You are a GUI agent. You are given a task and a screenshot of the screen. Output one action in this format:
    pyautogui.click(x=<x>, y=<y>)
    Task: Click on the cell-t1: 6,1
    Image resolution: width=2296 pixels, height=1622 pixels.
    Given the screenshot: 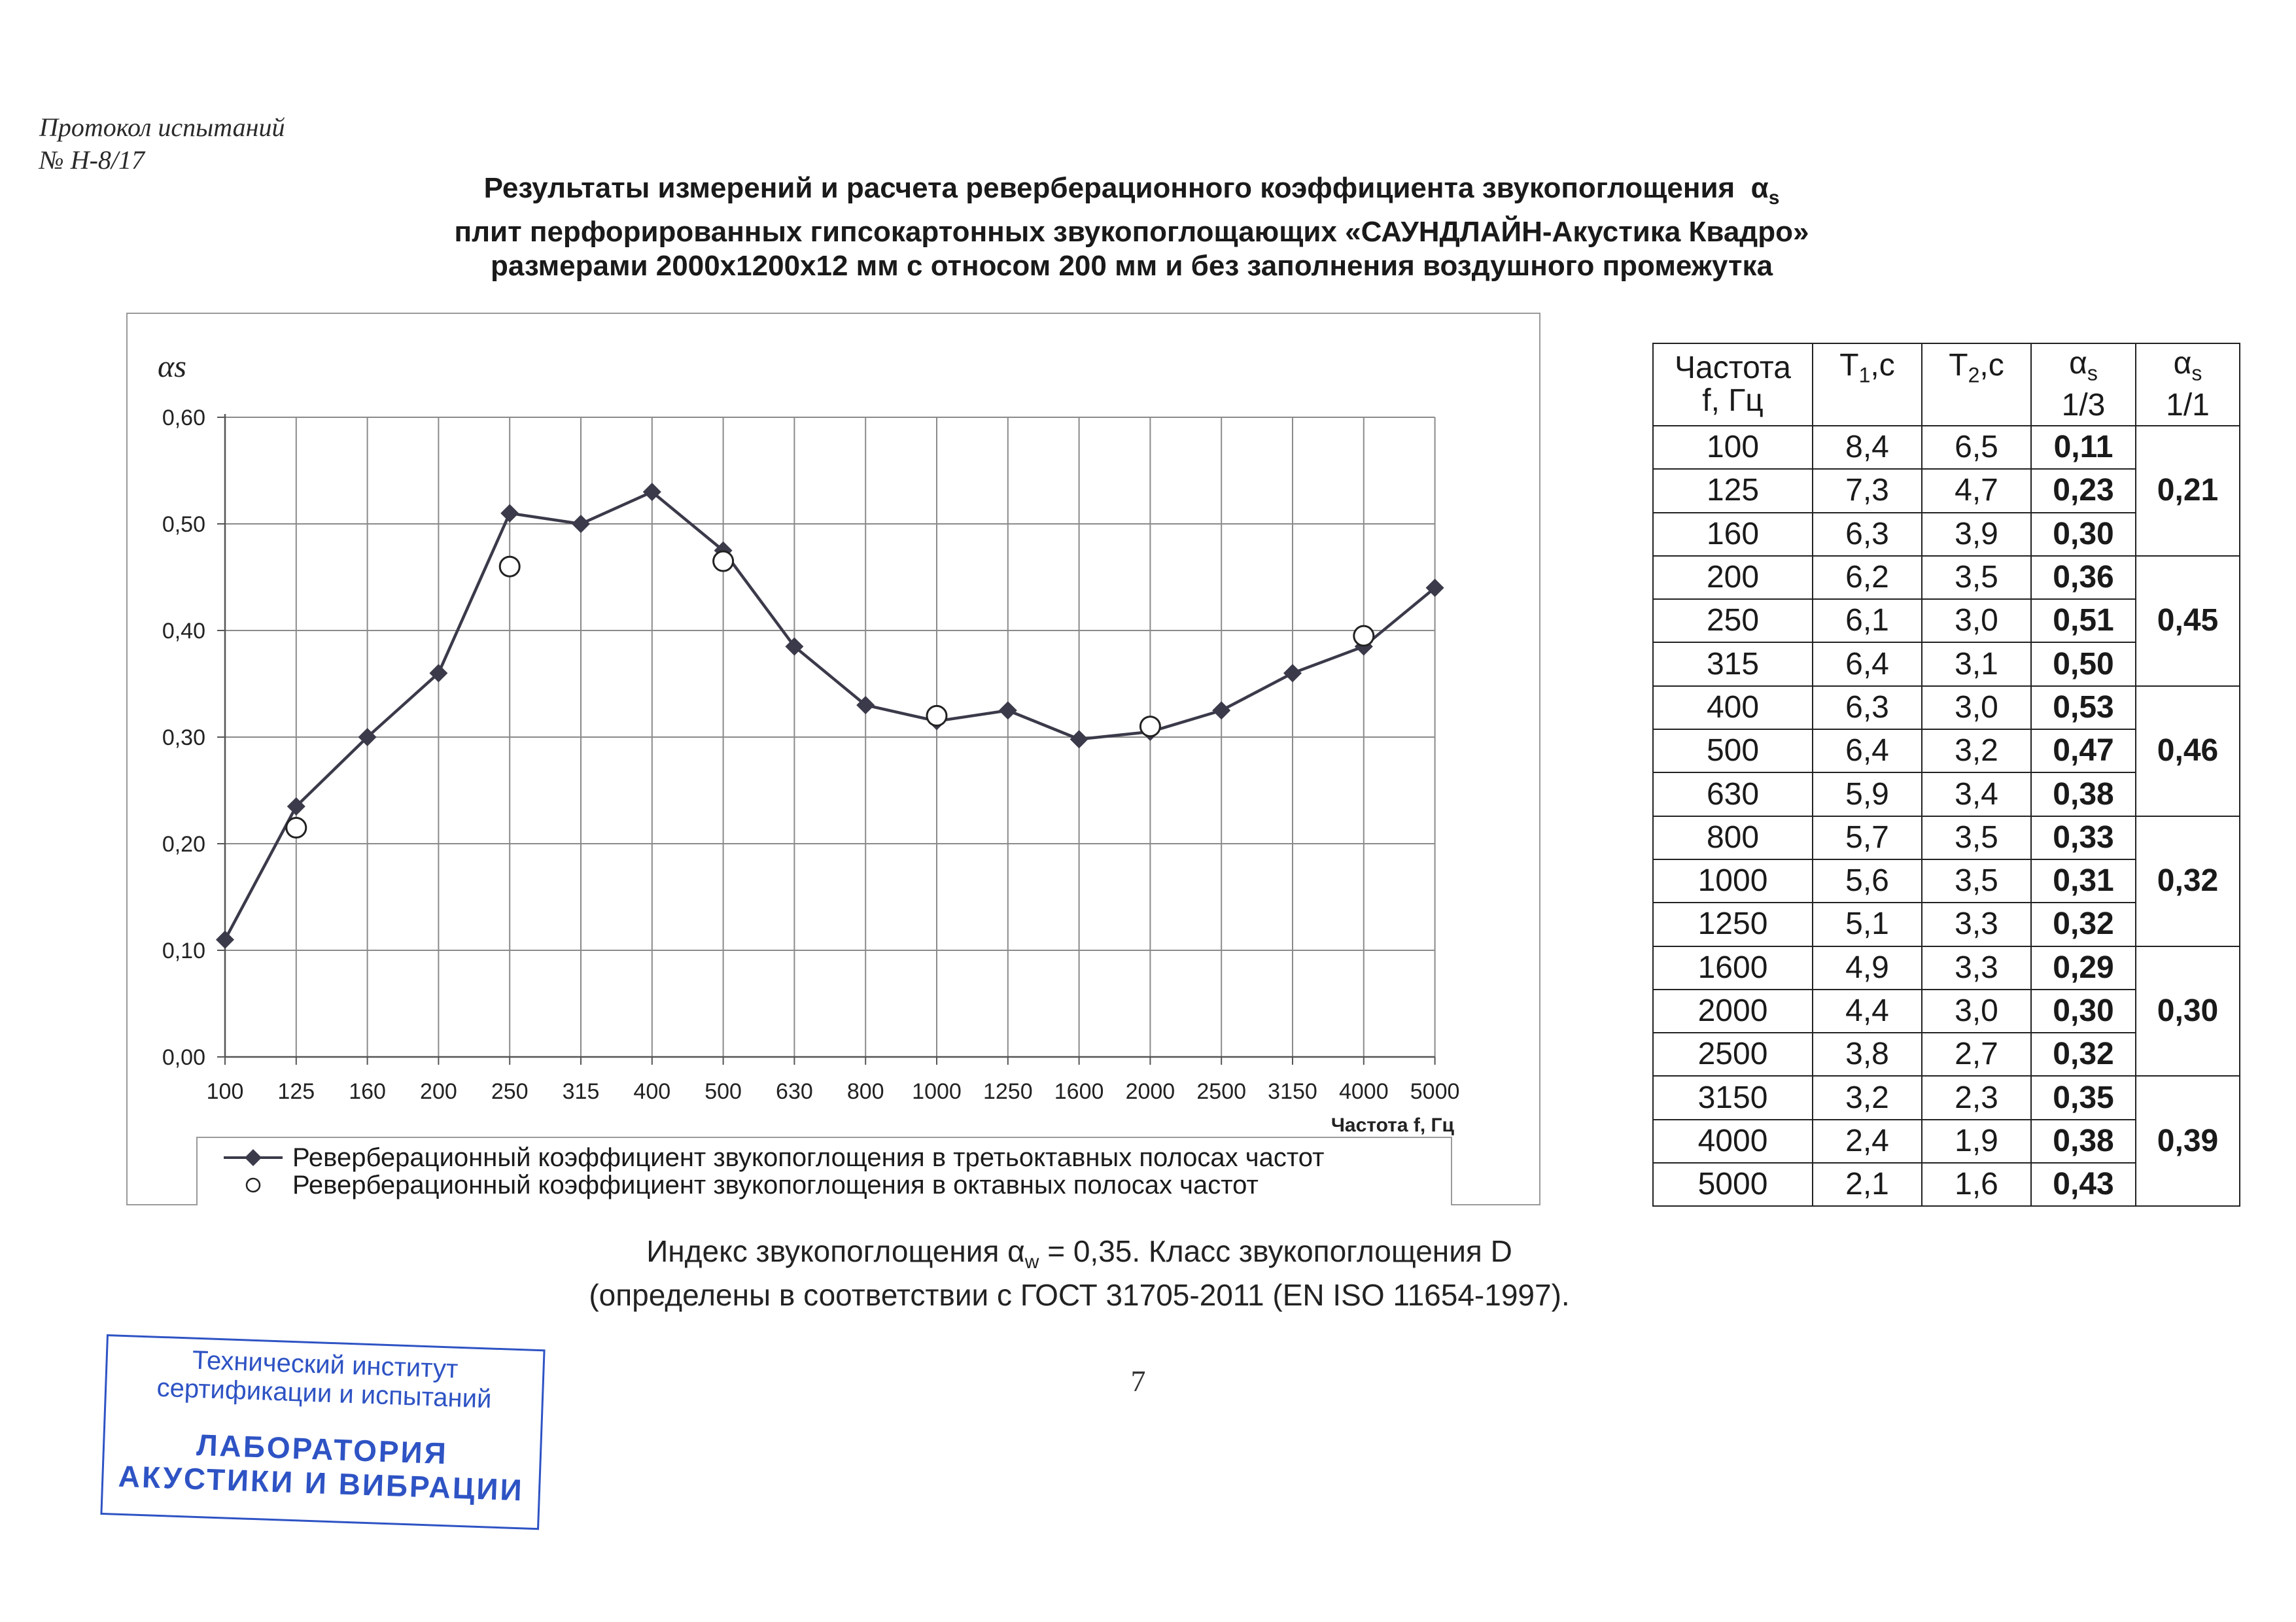 What is the action you would take?
    pyautogui.click(x=1867, y=621)
    